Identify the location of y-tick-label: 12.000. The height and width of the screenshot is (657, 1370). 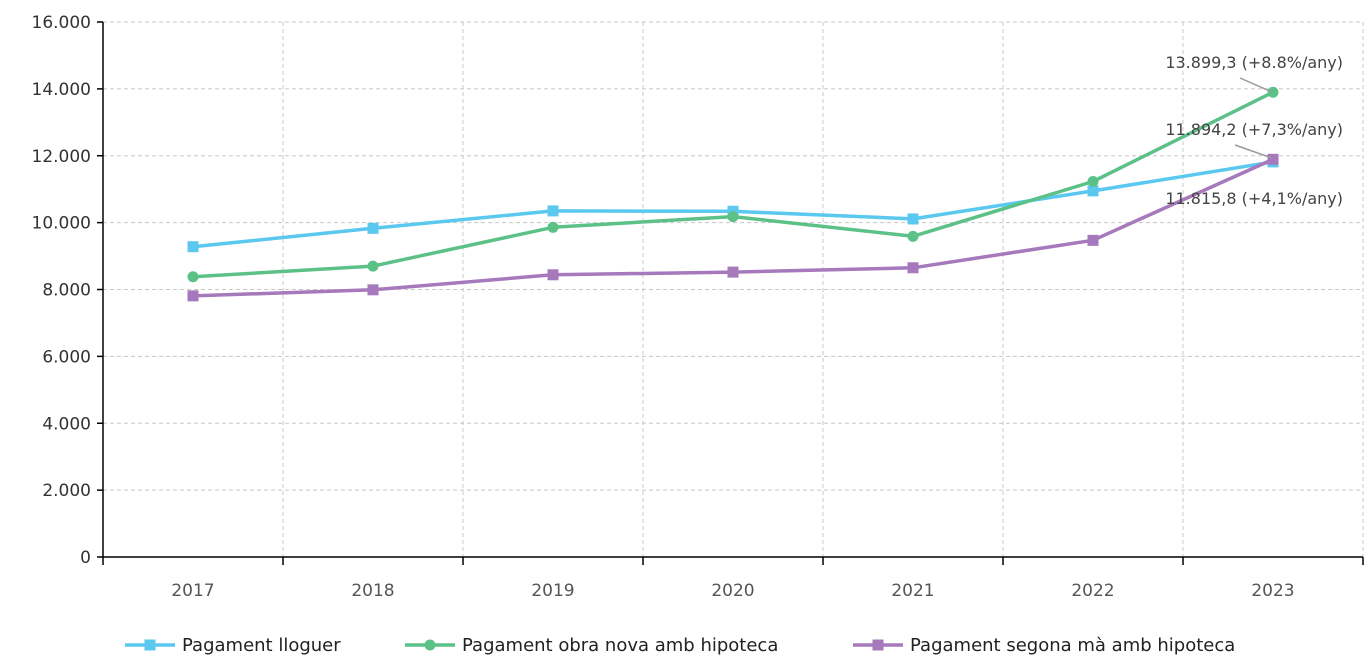
(61, 157).